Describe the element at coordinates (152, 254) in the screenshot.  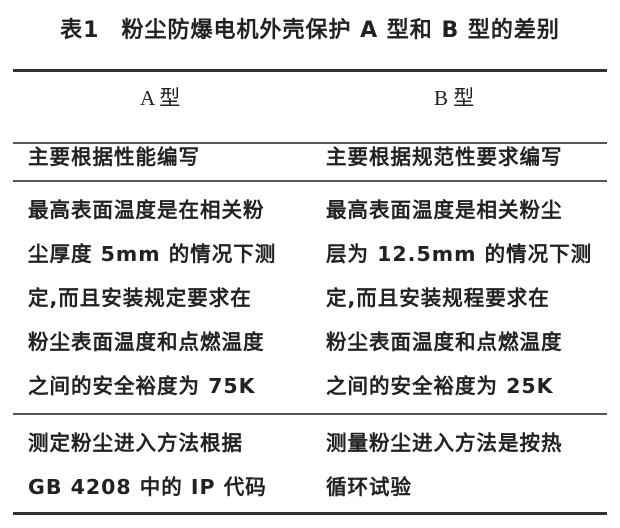
I see `cell-line: 尘厚度 5mm 的情况下测` at that location.